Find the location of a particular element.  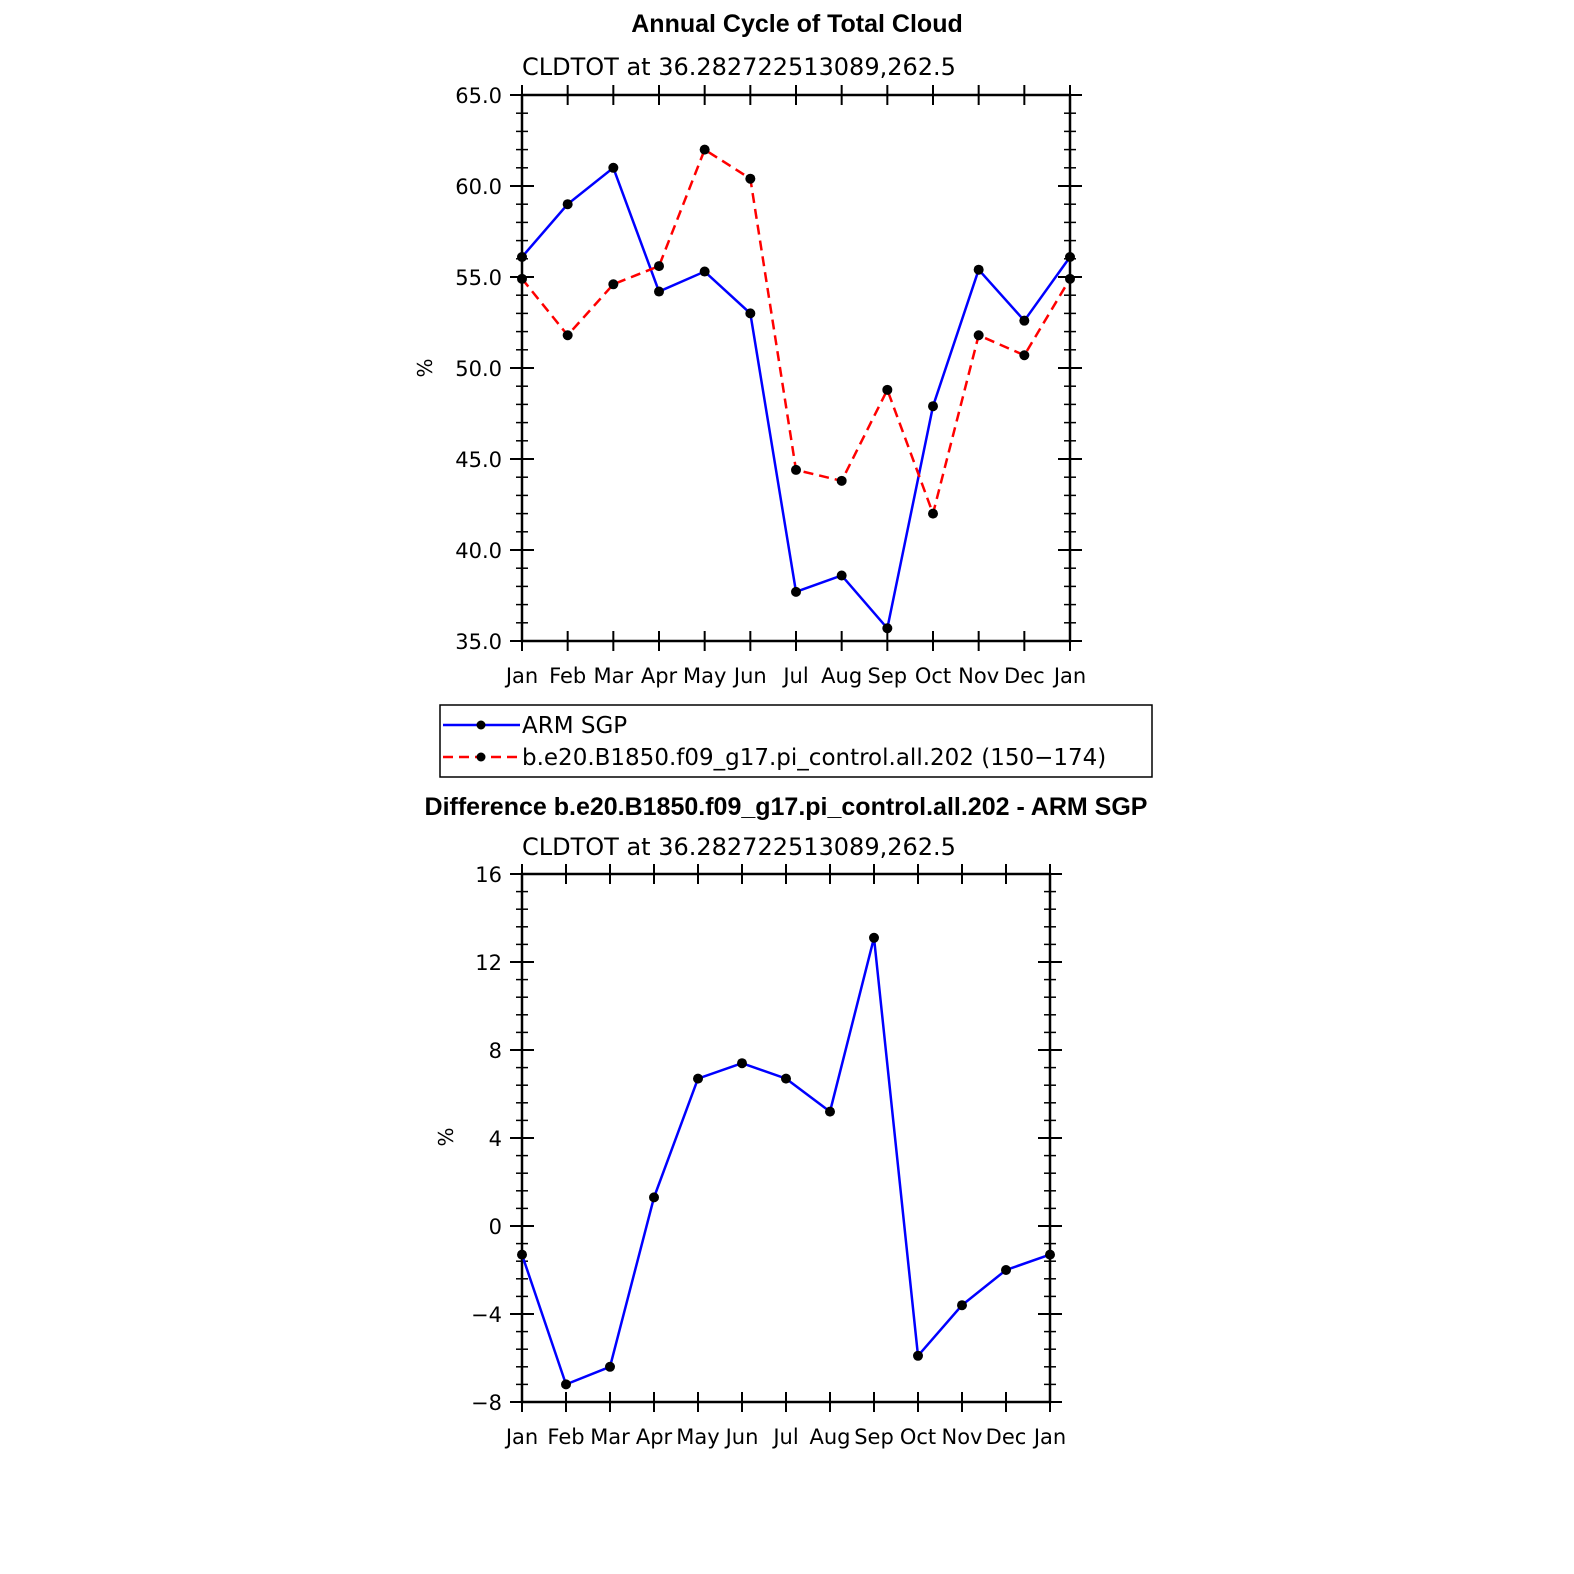

panel2-subtitle: CLDTOT at 36.282722513089,262.5 is located at coordinates (739, 847).